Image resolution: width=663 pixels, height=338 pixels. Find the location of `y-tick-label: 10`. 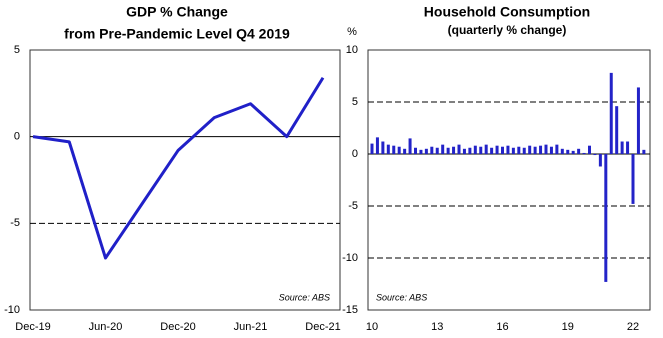

y-tick-label: 10 is located at coordinates (352, 50).